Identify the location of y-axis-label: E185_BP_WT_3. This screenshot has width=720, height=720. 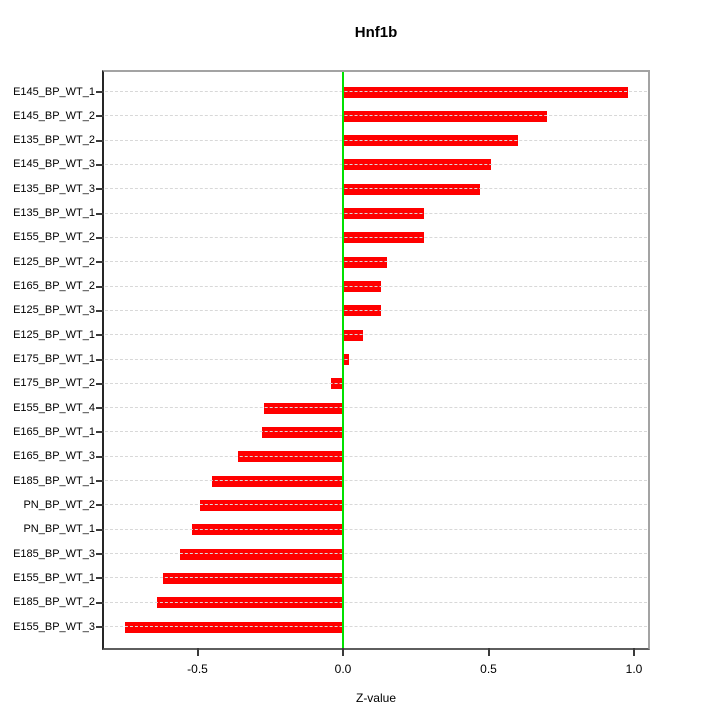
(54, 553).